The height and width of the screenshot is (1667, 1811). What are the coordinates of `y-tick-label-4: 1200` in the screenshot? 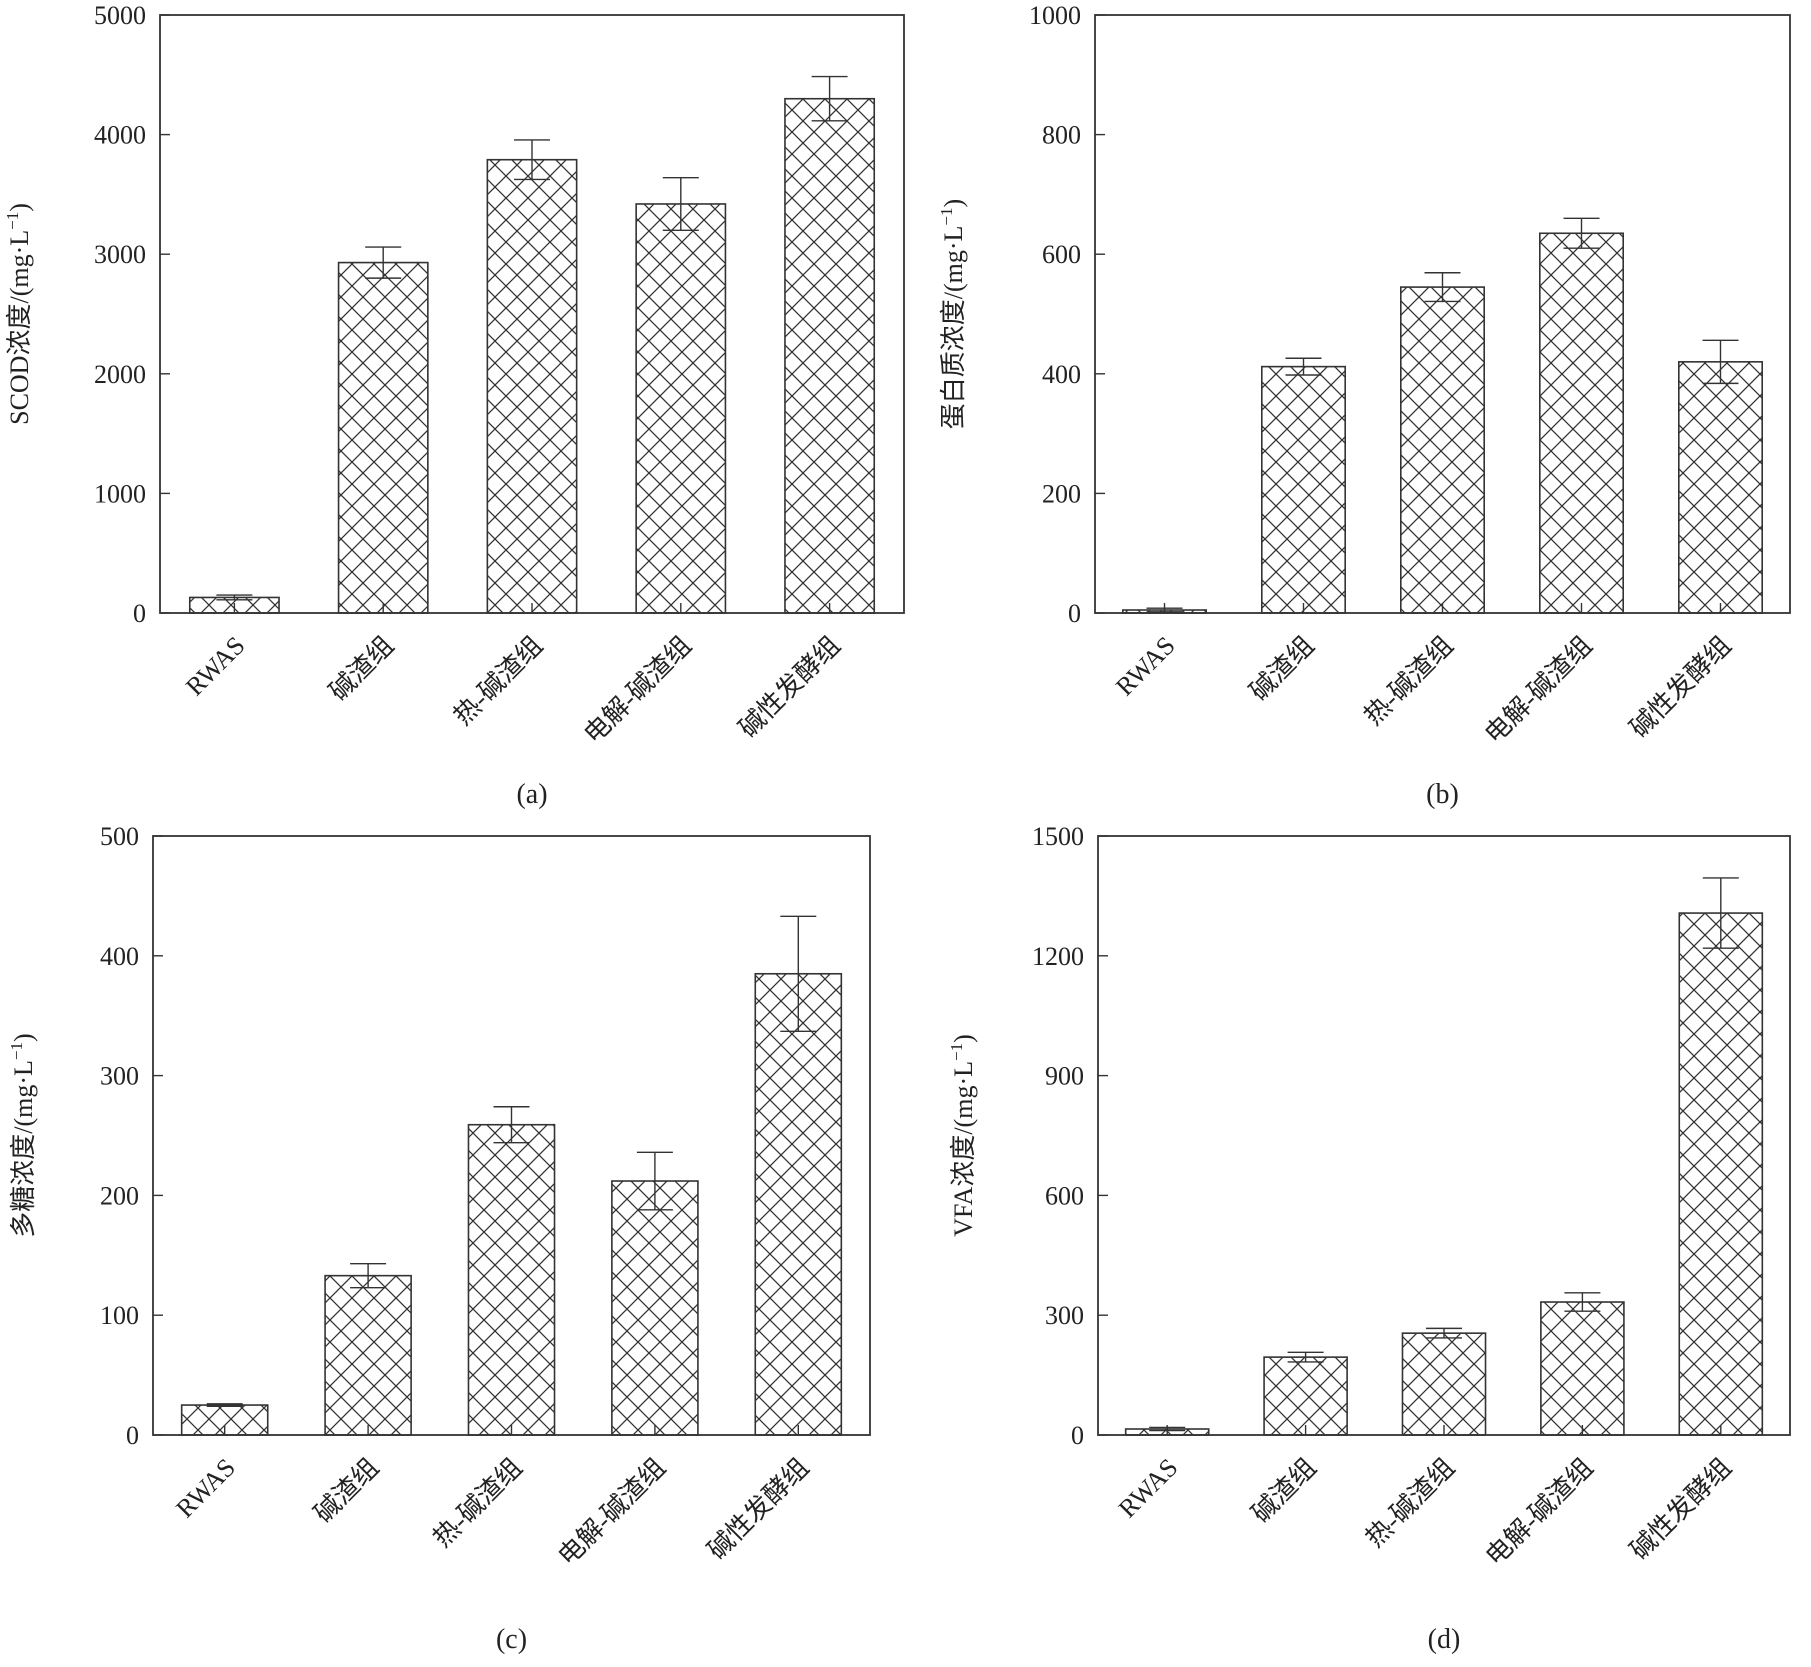 It's located at (1058, 956).